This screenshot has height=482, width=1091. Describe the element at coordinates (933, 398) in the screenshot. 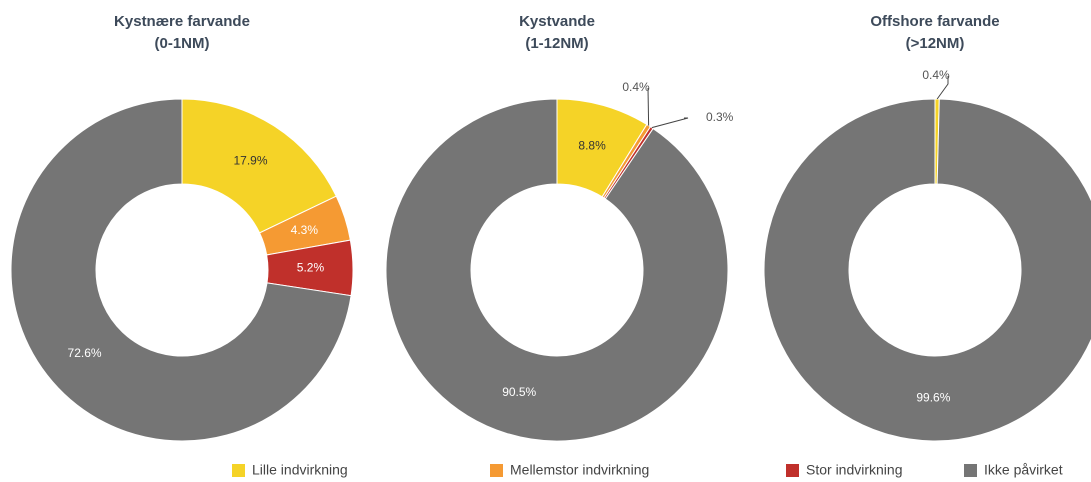

I see `data-label: 99.6%` at that location.